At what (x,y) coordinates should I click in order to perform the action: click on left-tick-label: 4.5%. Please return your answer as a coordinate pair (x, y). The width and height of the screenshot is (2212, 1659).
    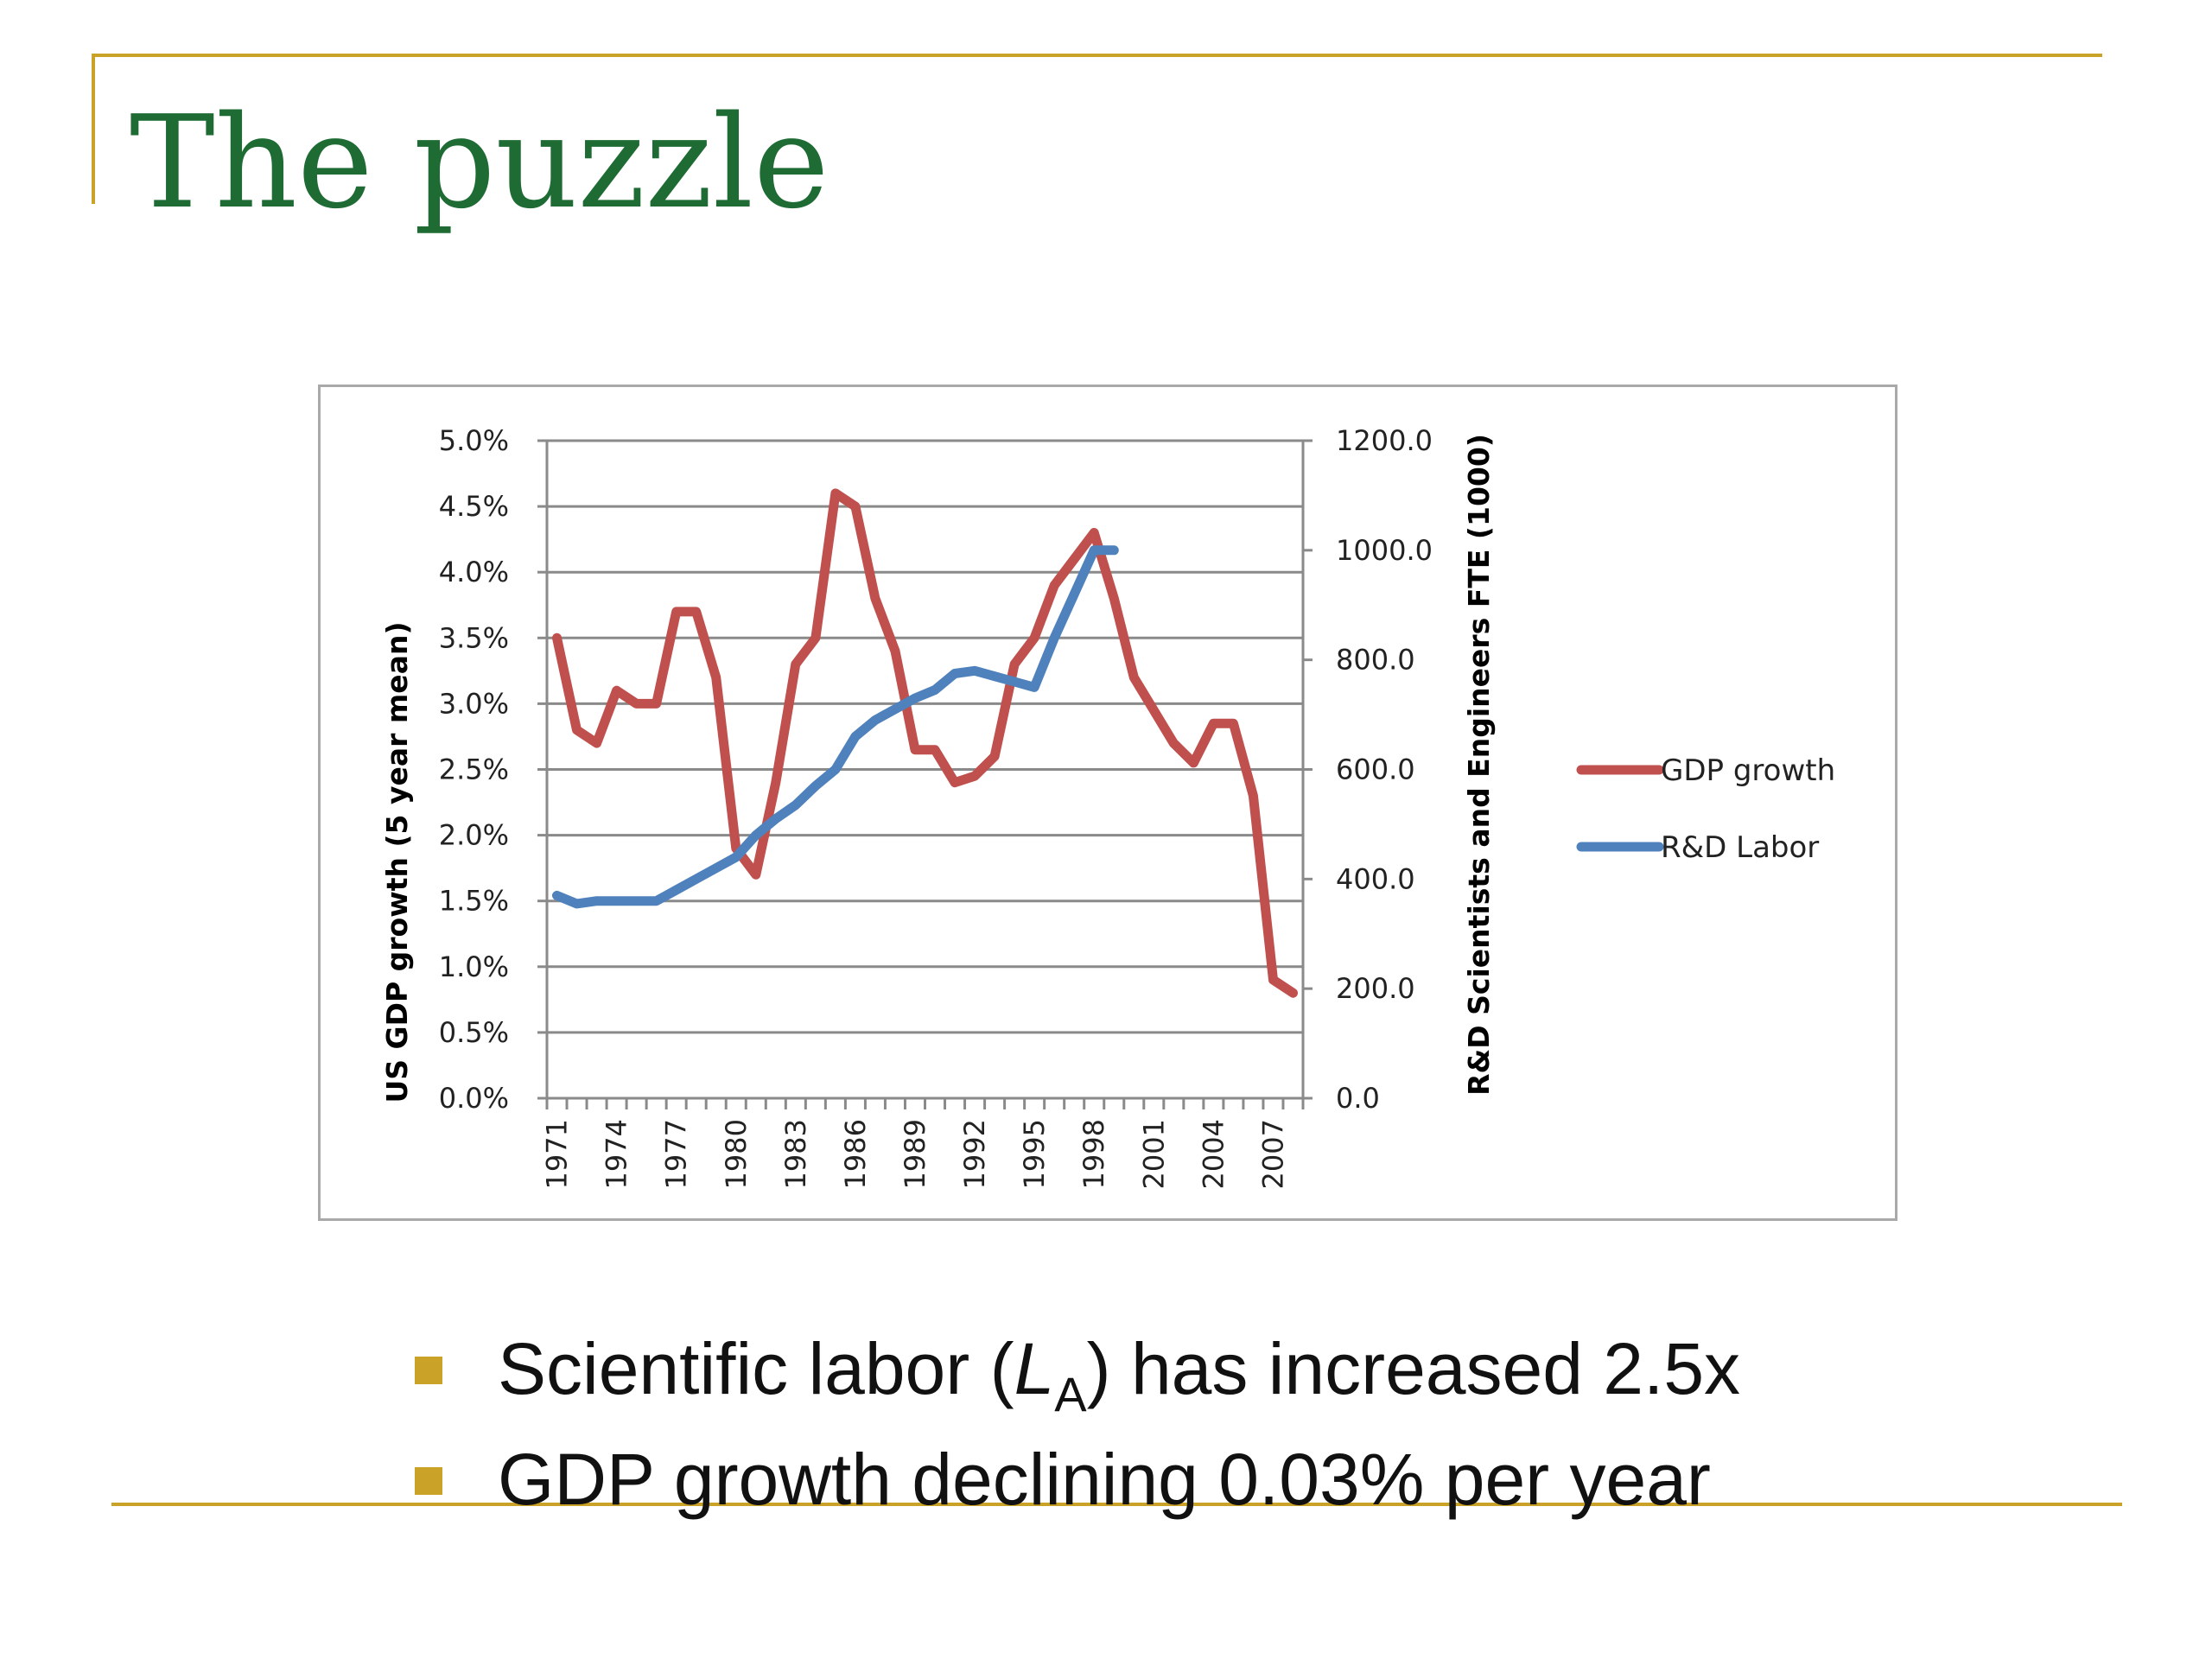
    Looking at the image, I should click on (474, 506).